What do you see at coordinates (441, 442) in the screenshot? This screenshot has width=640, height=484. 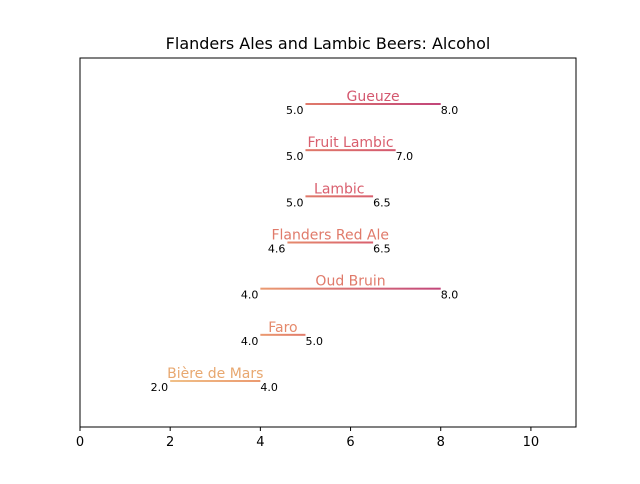 I see `x-tick-label: 8` at bounding box center [441, 442].